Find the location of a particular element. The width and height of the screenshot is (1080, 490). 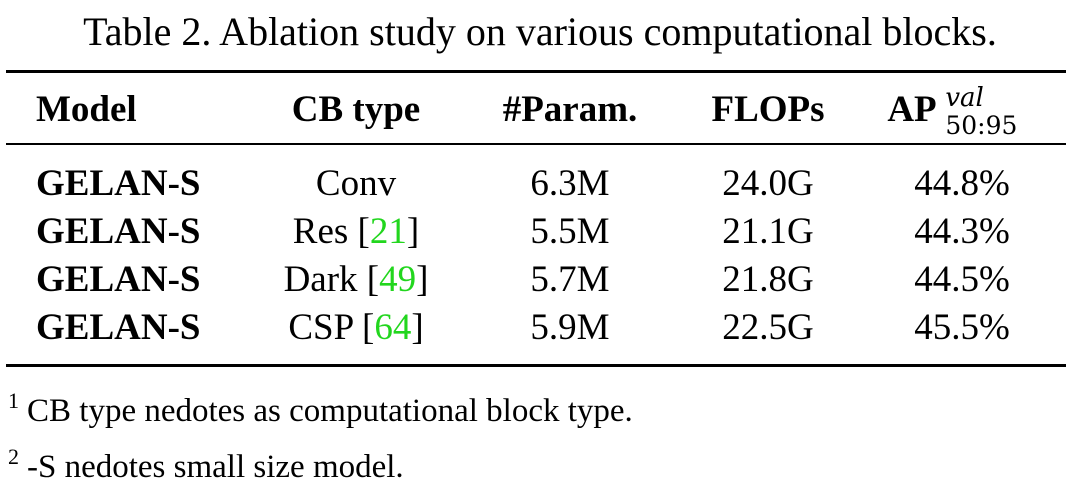

footnote-2: 2 -S nedotes small size model. is located at coordinates (320, 462).